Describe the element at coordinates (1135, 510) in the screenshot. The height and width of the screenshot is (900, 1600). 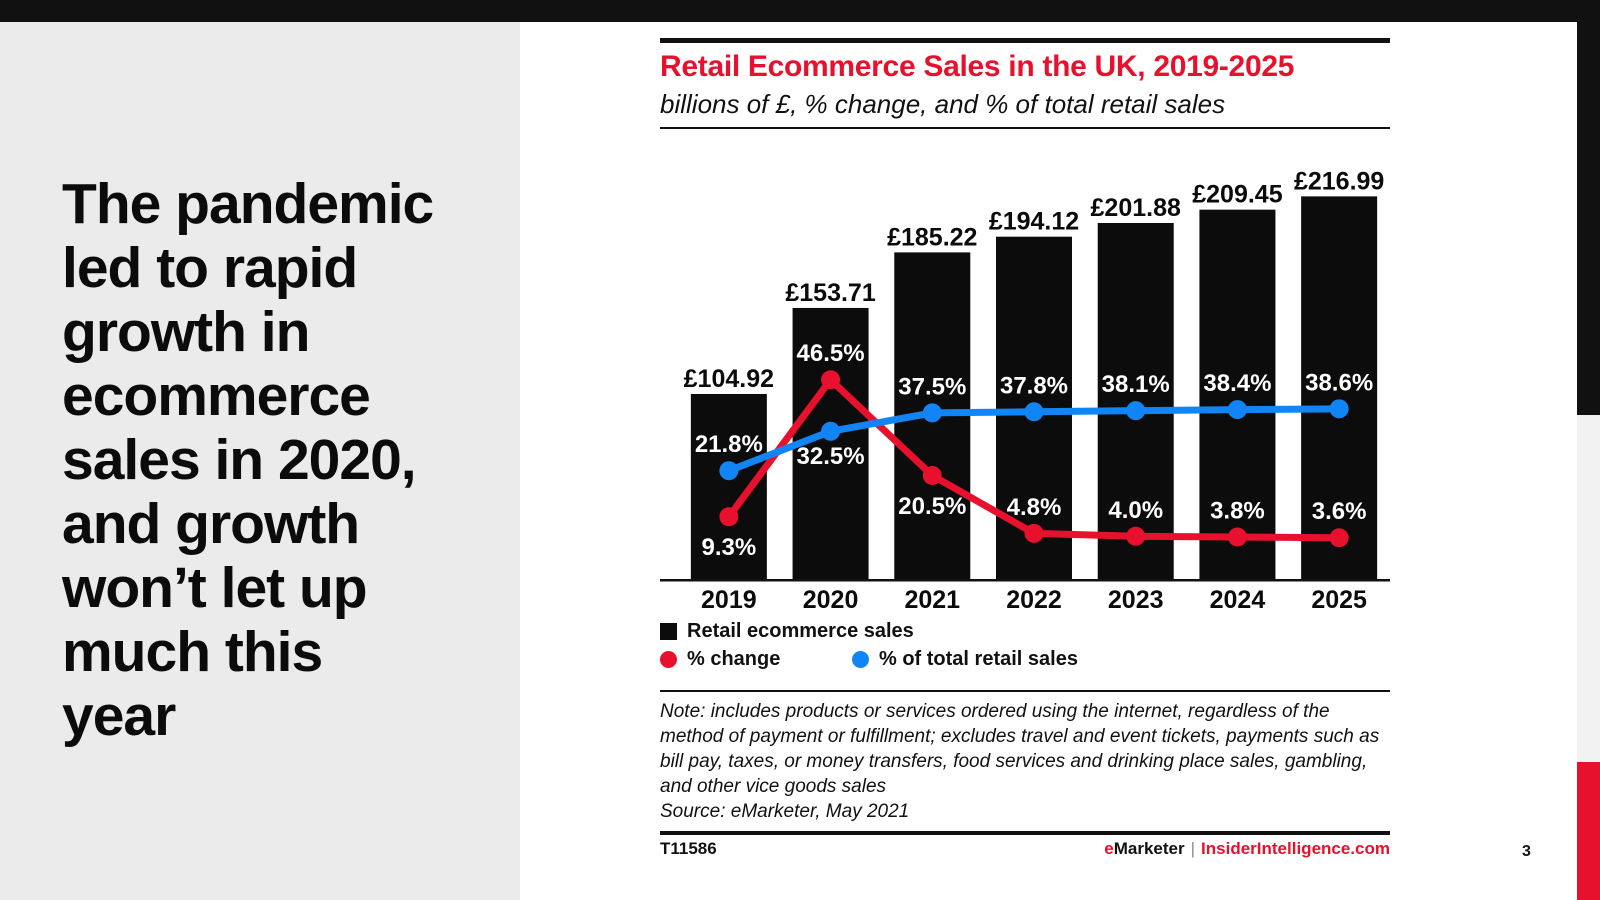
I see `line-label-pct-change-2023: 4.0%` at that location.